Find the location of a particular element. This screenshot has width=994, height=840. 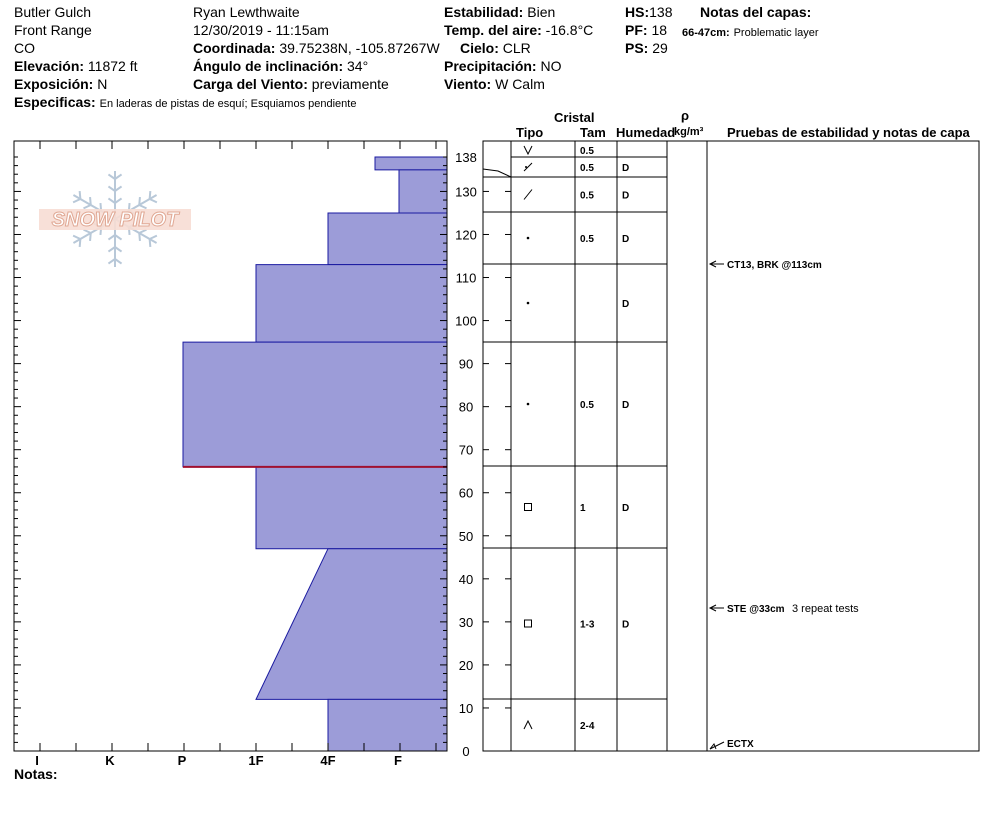

slope-value: 34° is located at coordinates (358, 66).